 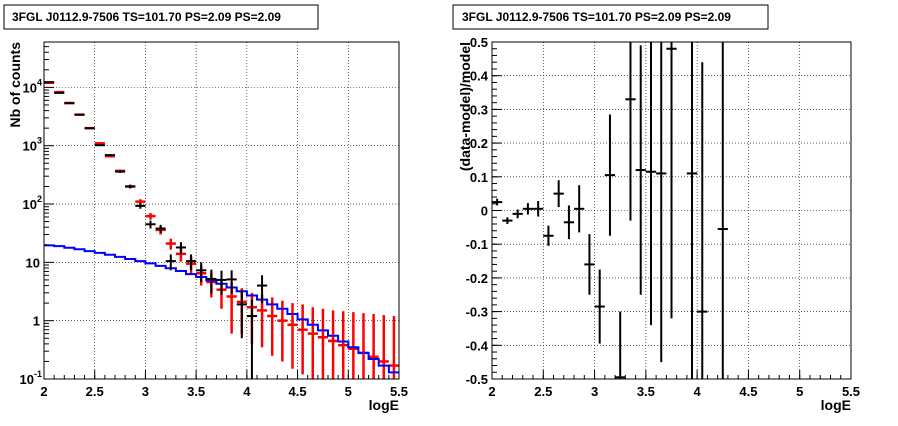 I want to click on residual-y-tick-label: -0.1, so click(x=477, y=244).